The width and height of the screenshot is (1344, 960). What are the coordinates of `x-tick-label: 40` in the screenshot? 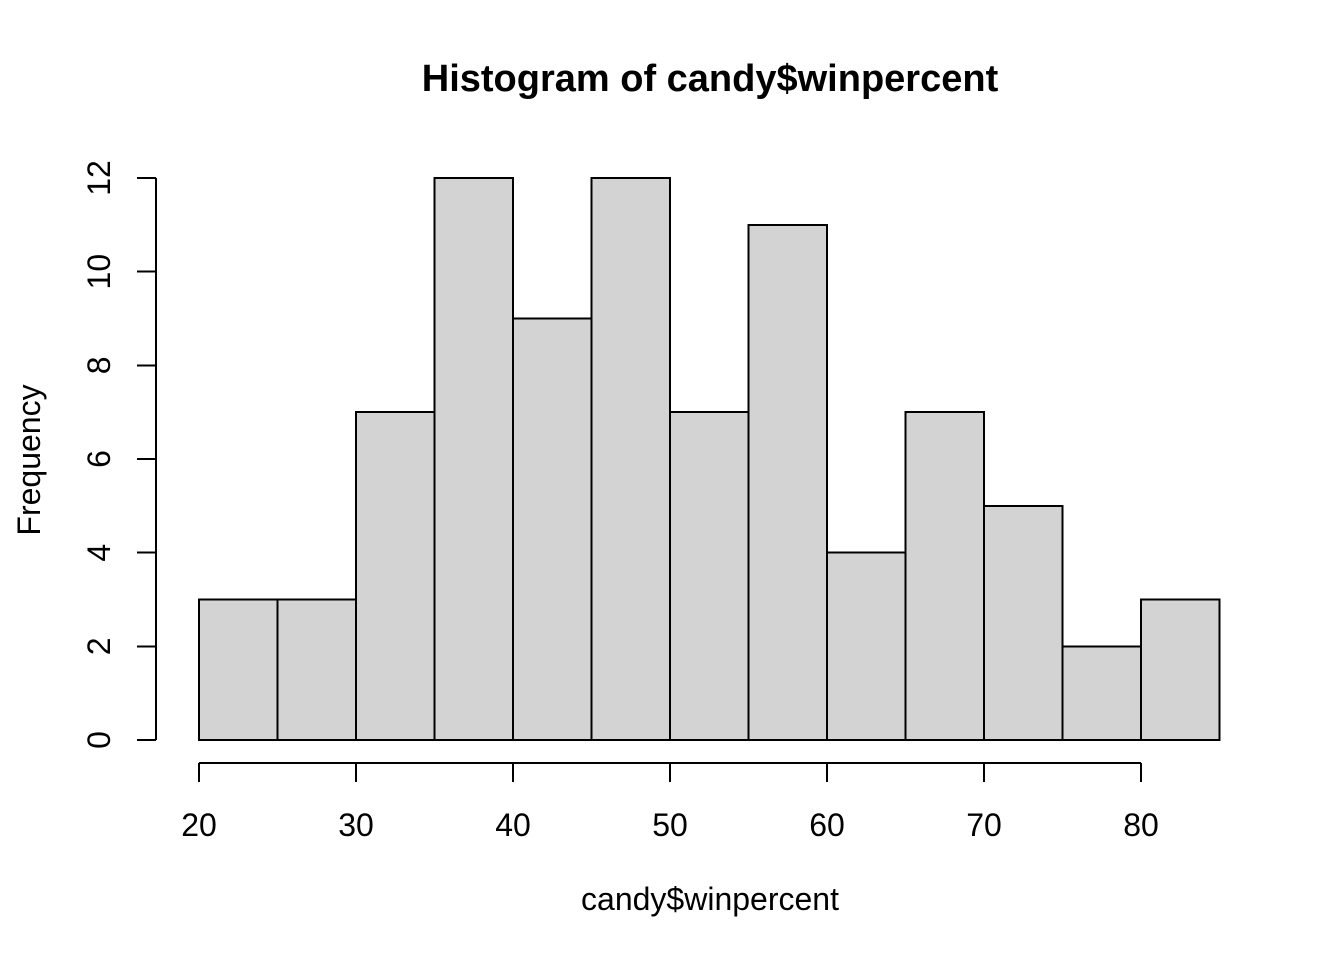 It's located at (513, 825).